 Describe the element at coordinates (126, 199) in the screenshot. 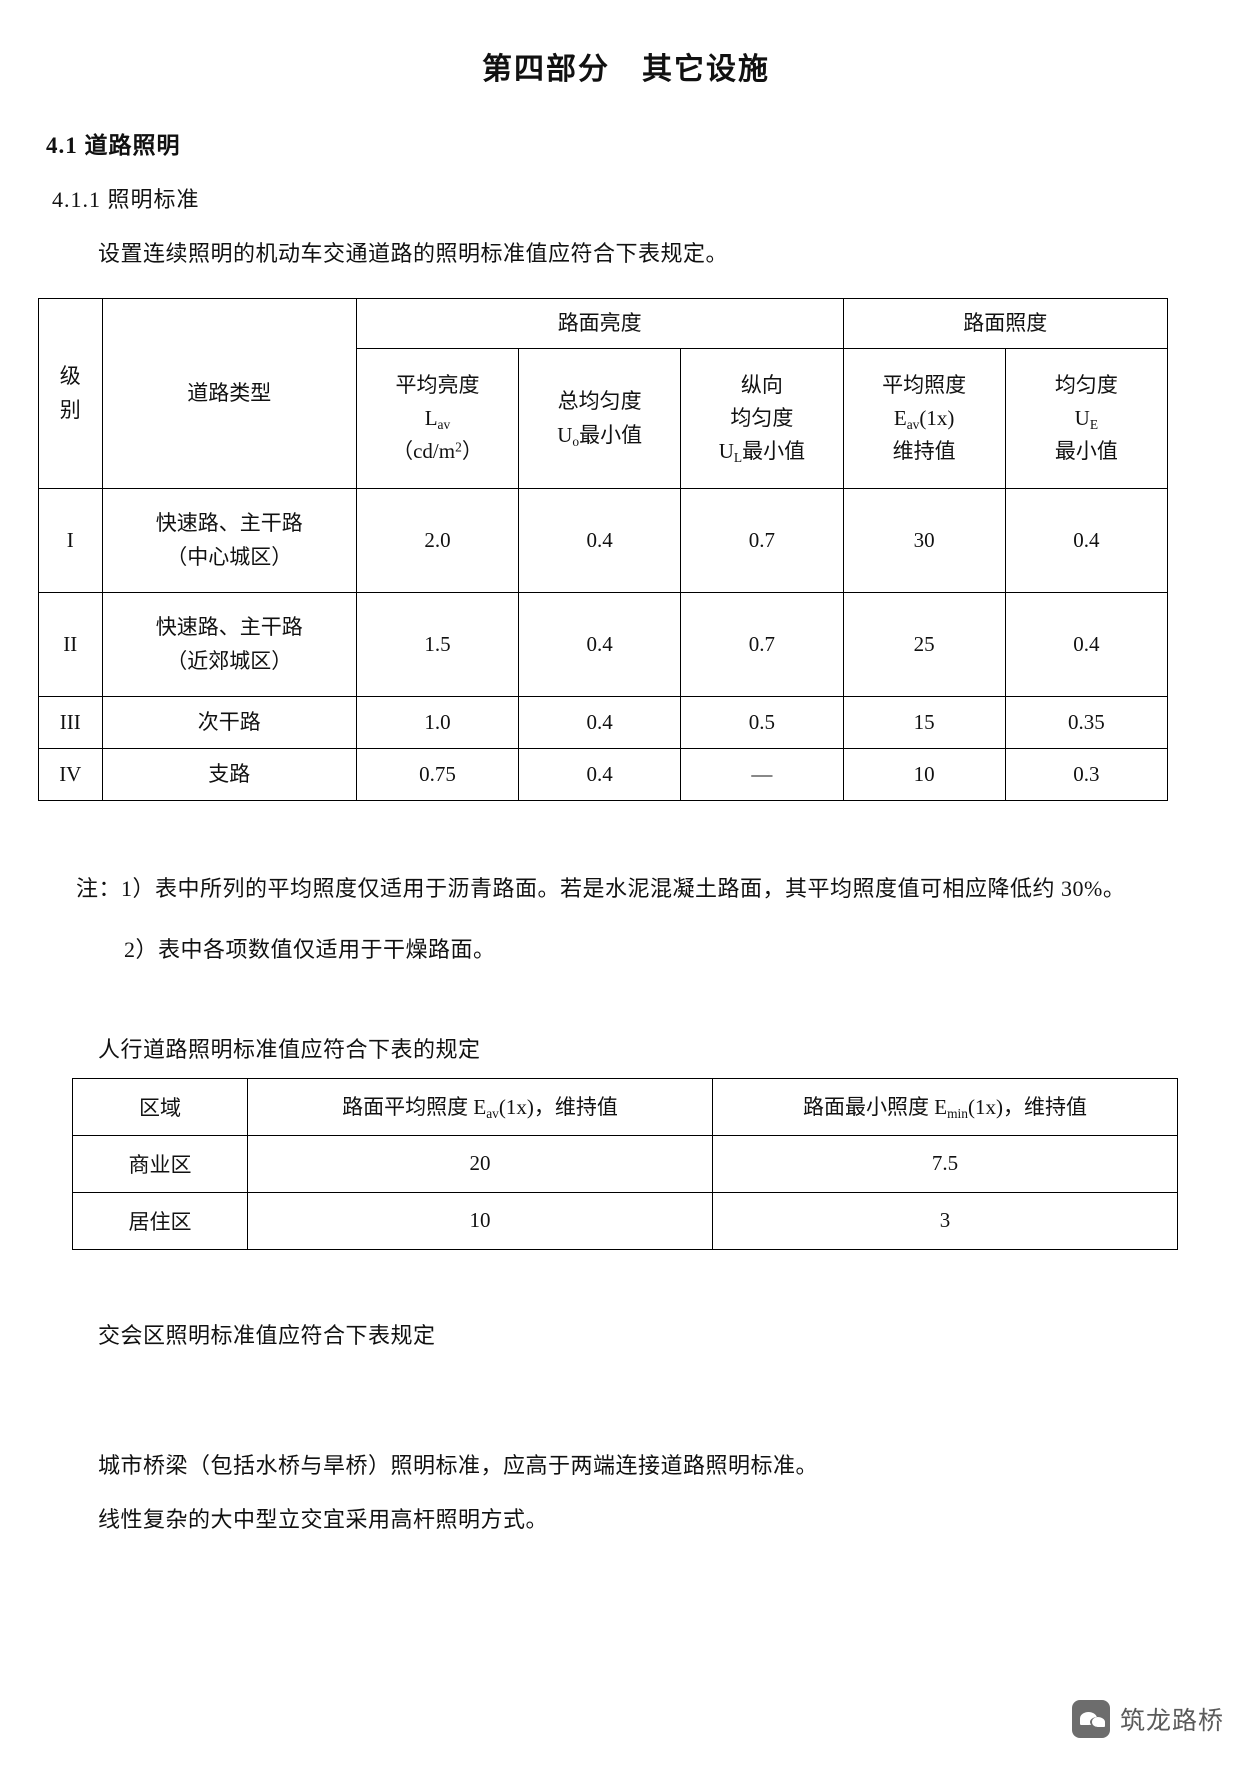

I see `subsection-heading-4-1-1: 4.1.1 照明标准` at that location.